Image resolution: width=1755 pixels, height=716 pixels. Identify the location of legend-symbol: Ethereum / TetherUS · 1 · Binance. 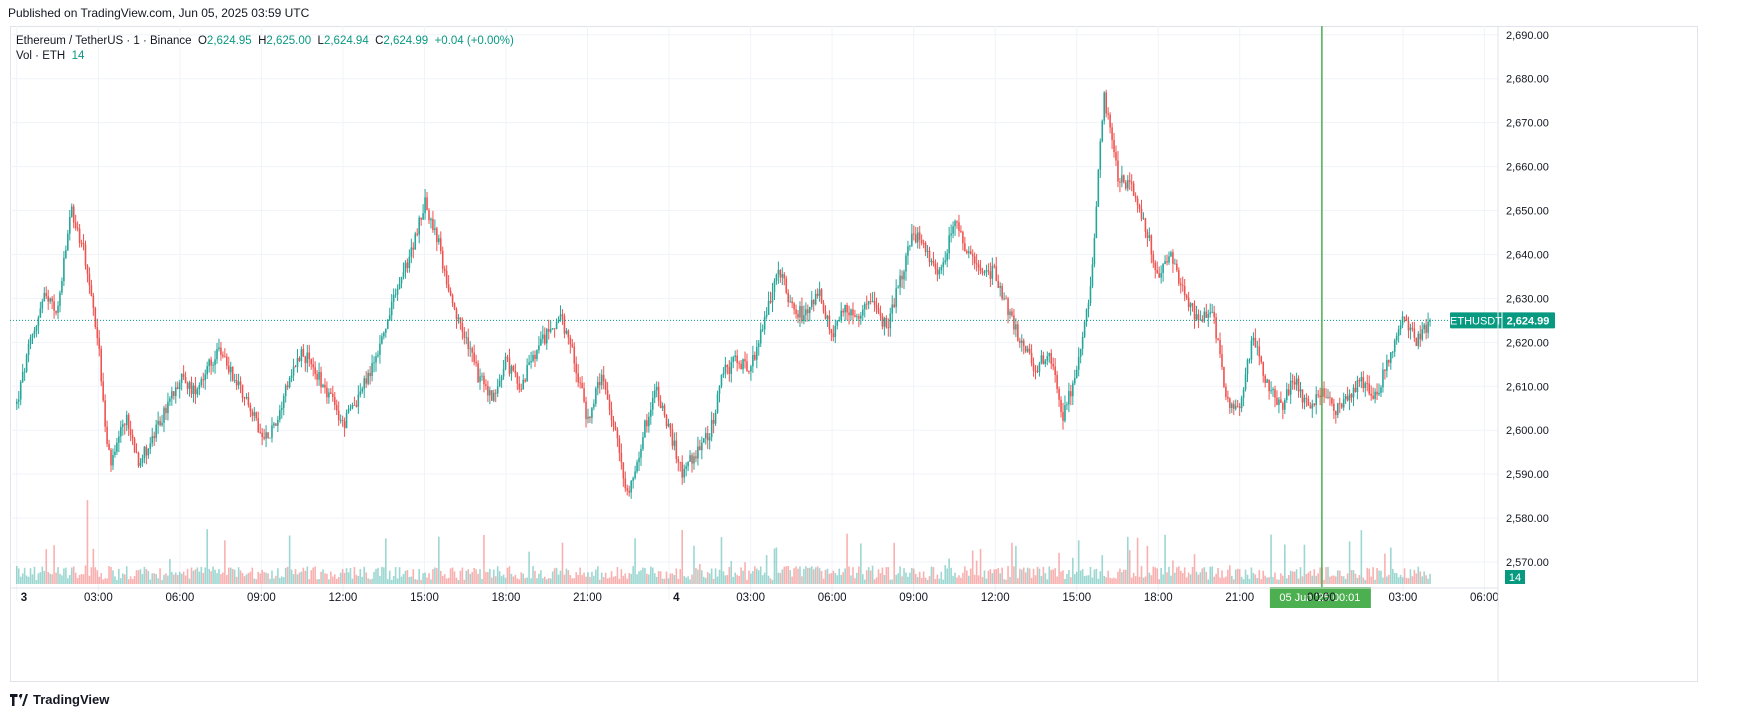
(104, 41).